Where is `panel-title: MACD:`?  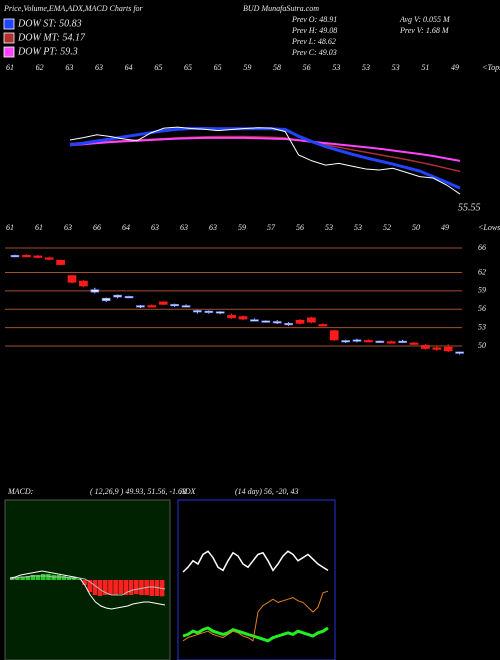
panel-title: MACD: is located at coordinates (20, 491).